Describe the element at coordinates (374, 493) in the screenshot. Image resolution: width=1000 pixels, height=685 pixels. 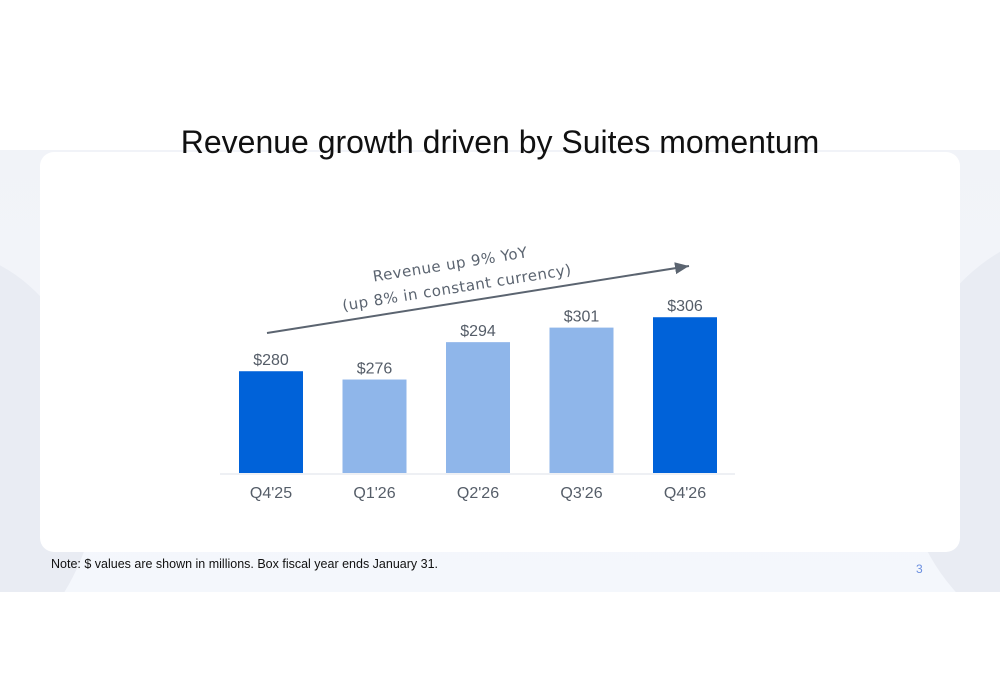
I see `x-tick-label: Q1'26` at that location.